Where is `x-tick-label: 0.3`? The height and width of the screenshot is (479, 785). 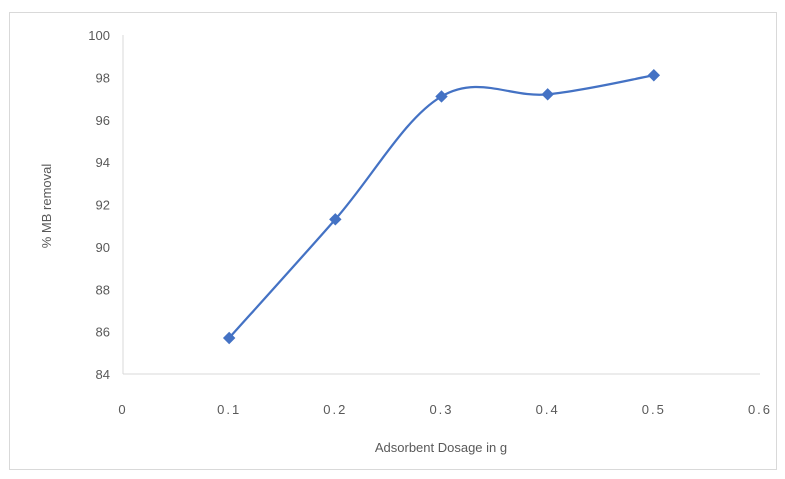 x-tick-label: 0.3 is located at coordinates (441, 409).